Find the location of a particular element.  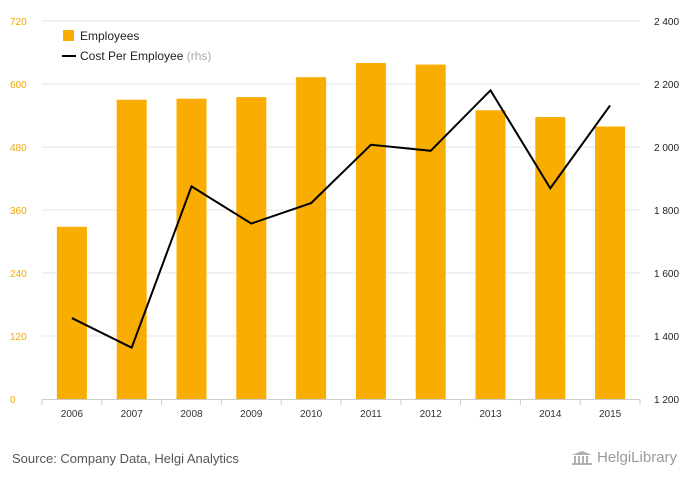

bar-2010 is located at coordinates (311, 238).